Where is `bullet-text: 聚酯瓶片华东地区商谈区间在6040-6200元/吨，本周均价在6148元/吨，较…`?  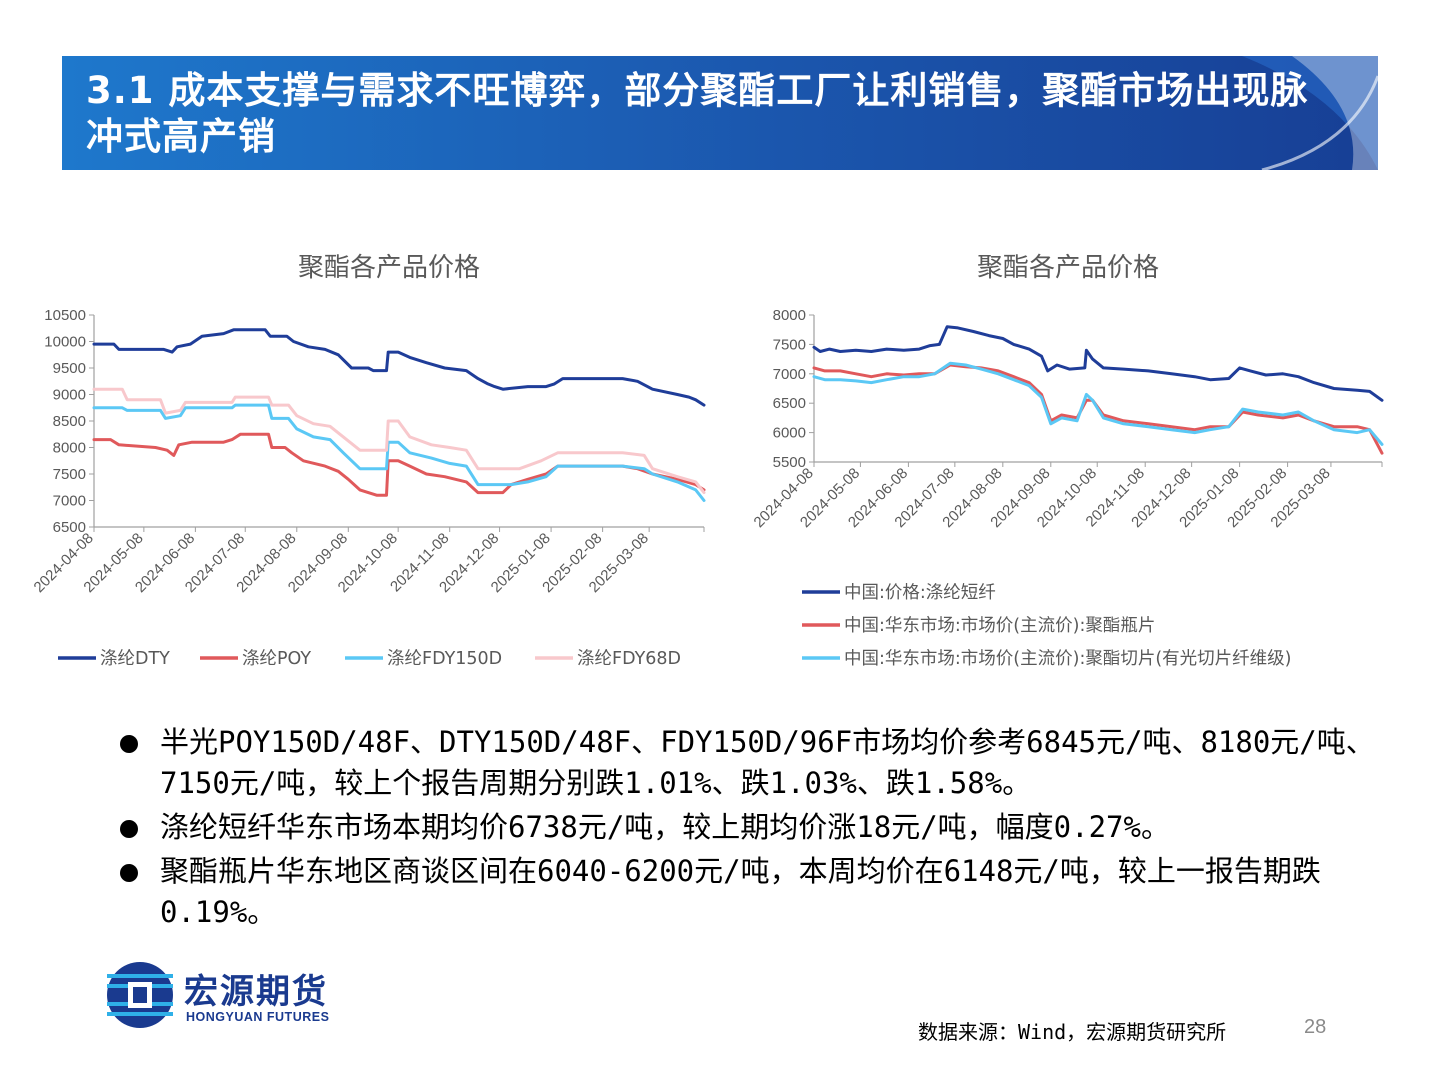
bullet-text: 聚酯瓶片华东地区商谈区间在6040-6200元/吨，本周均价在6148元/吨，较… is located at coordinates (740, 891).